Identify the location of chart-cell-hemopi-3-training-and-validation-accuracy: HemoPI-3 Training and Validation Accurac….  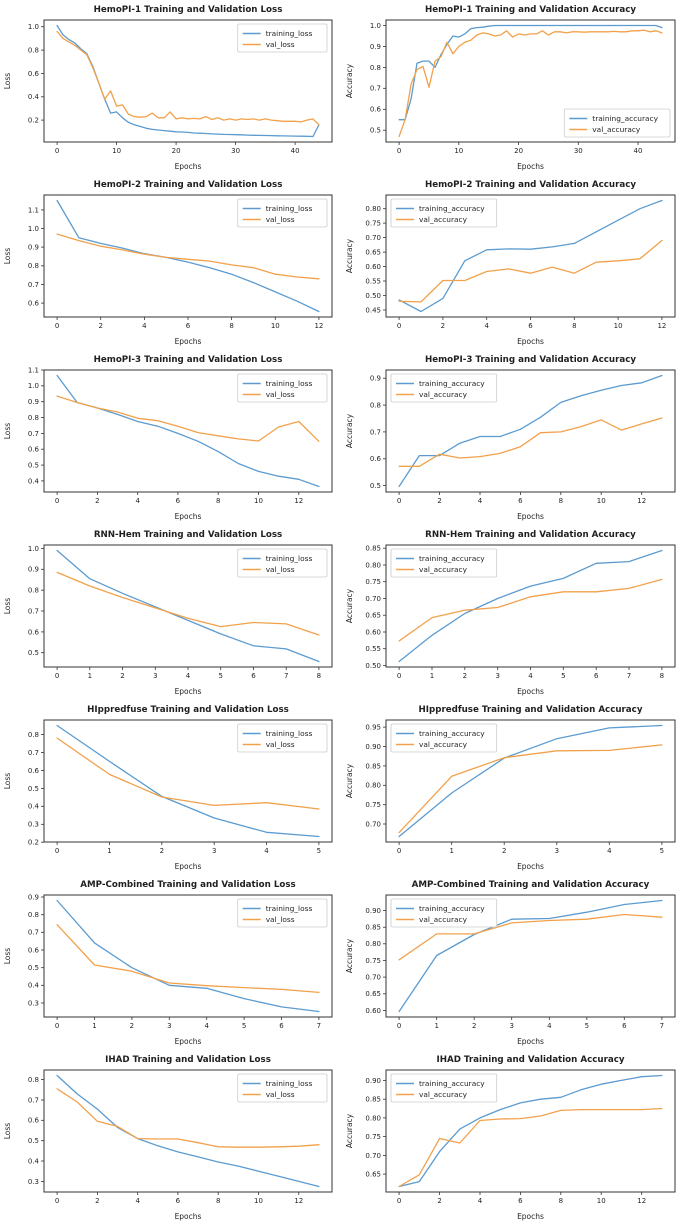
(513, 437).